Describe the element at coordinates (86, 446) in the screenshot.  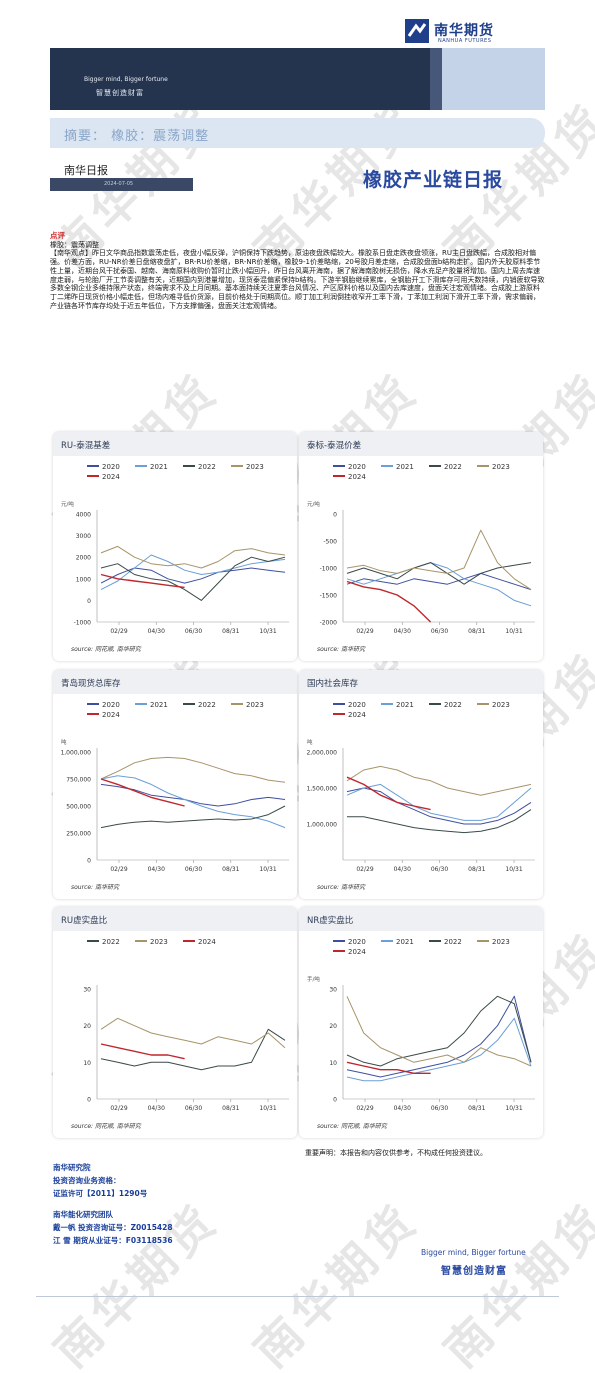
I see `chart-title: RU-泰混基差` at that location.